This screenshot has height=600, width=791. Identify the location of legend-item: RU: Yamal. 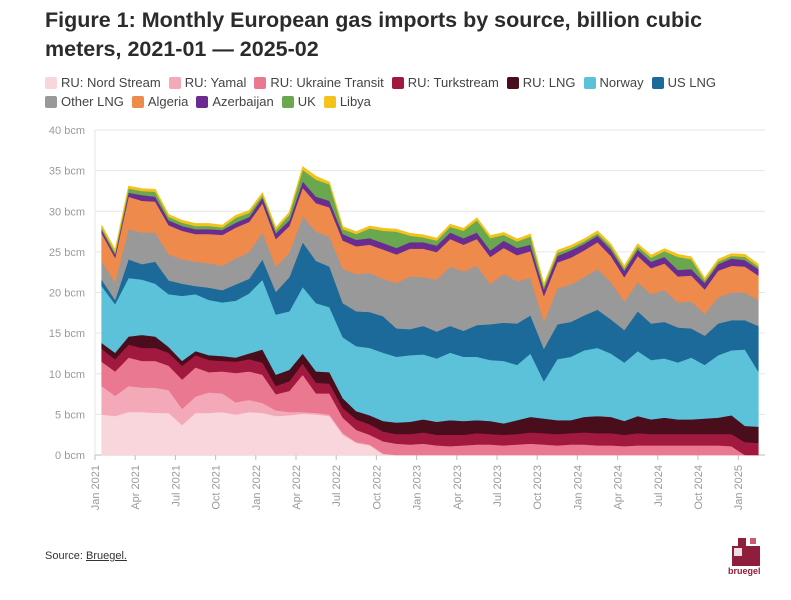
(207, 82).